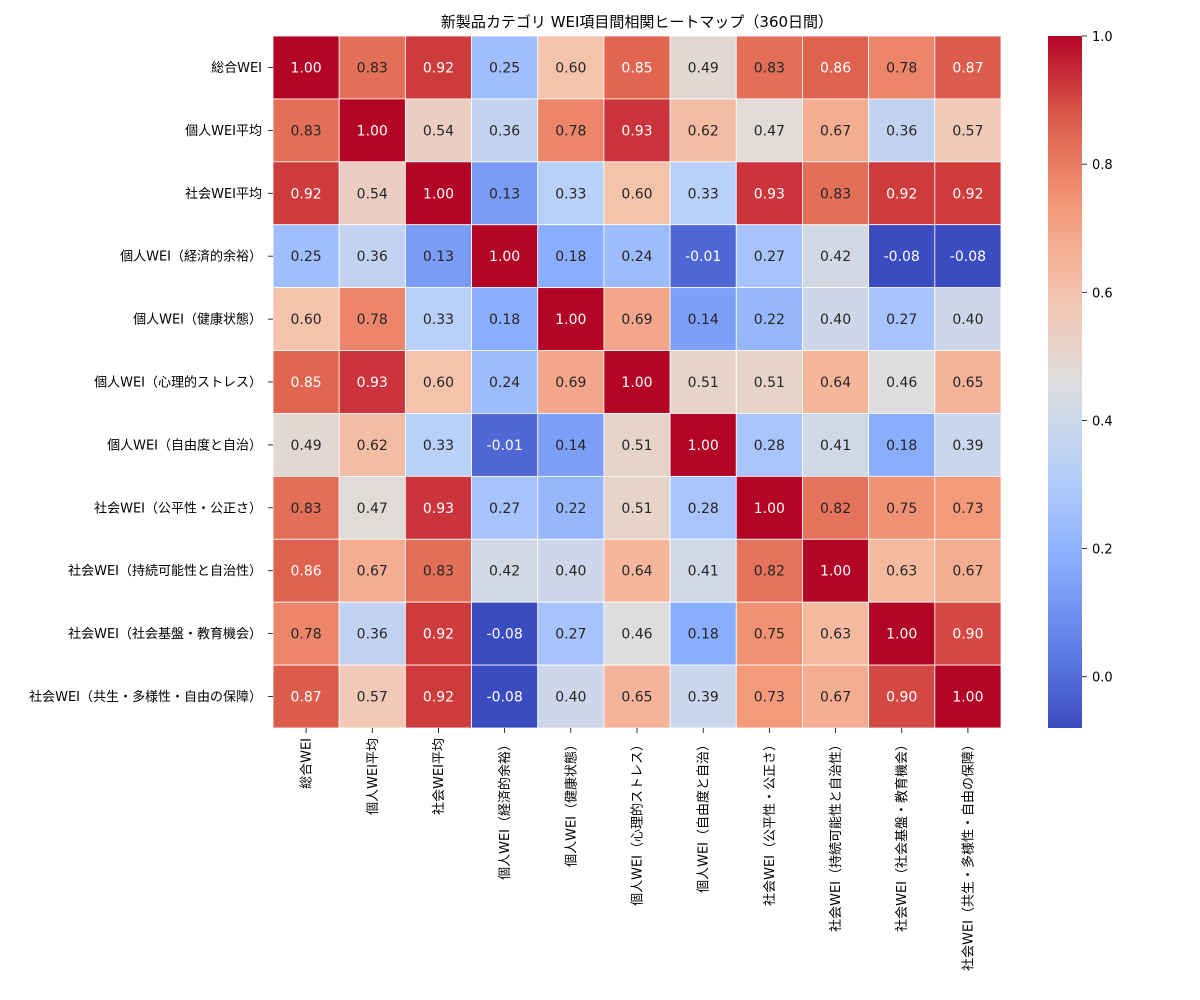  Describe the element at coordinates (835, 446) in the screenshot. I see `cell-value-label: 0.41` at that location.